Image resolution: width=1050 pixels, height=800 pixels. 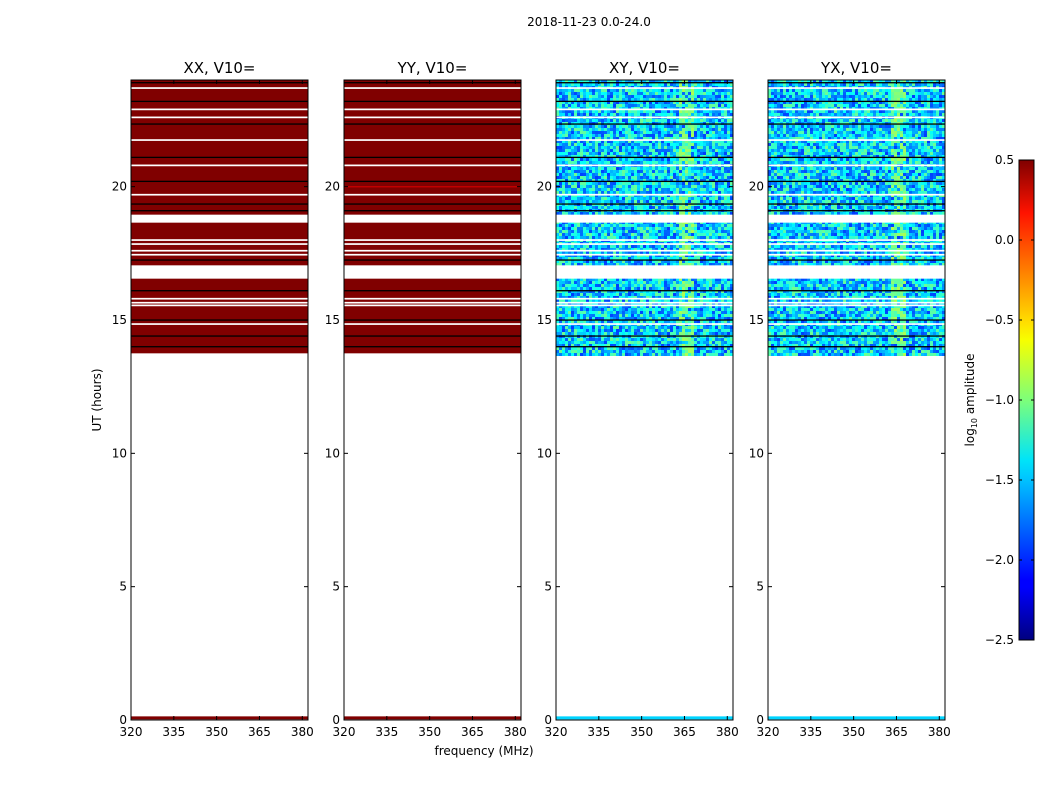 I want to click on y-tick-label: 20, so click(x=119, y=187).